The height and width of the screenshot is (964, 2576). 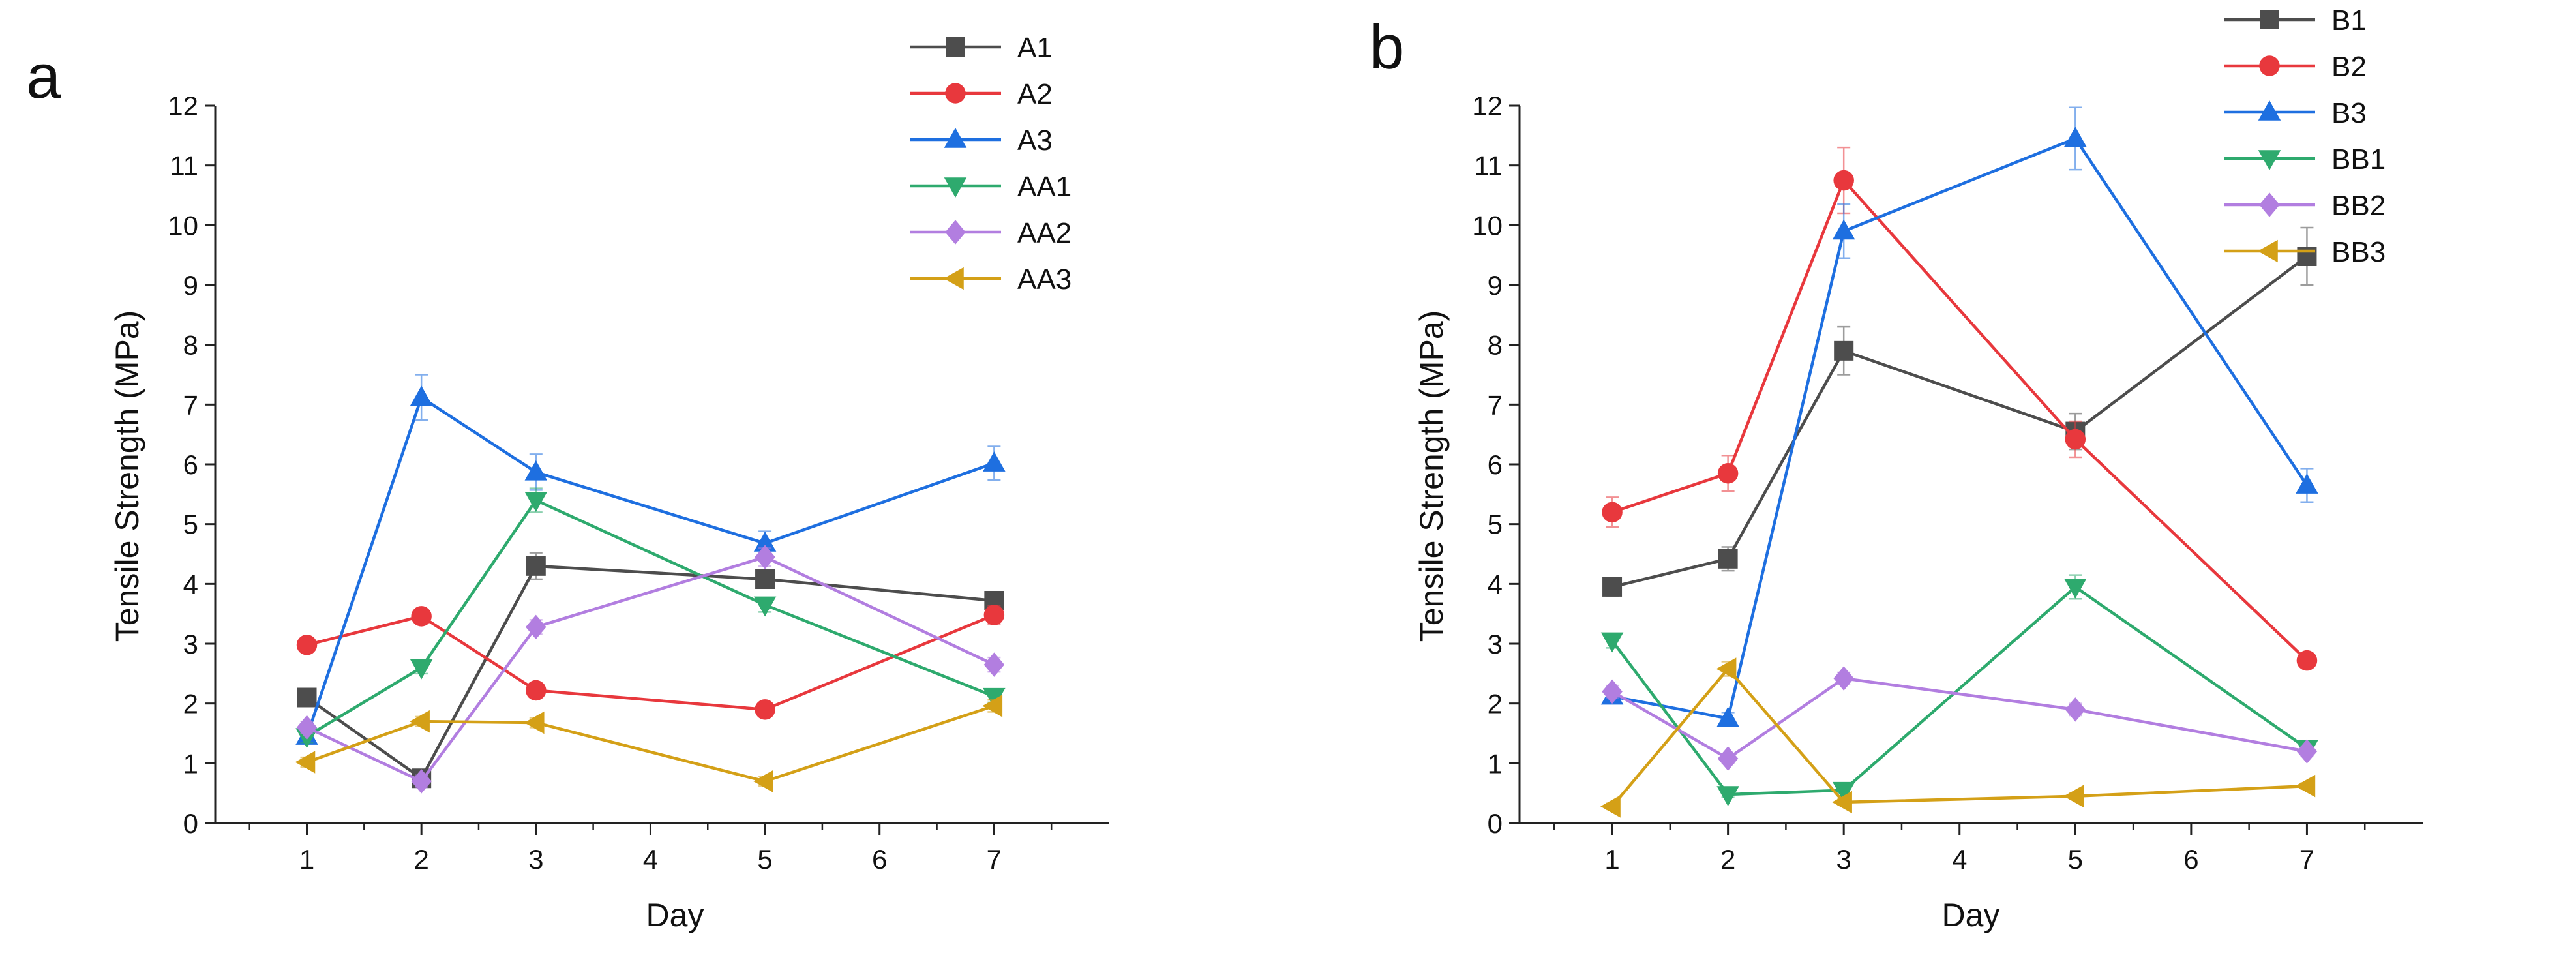 What do you see at coordinates (955, 187) in the screenshot?
I see `legend-marker-AA1` at bounding box center [955, 187].